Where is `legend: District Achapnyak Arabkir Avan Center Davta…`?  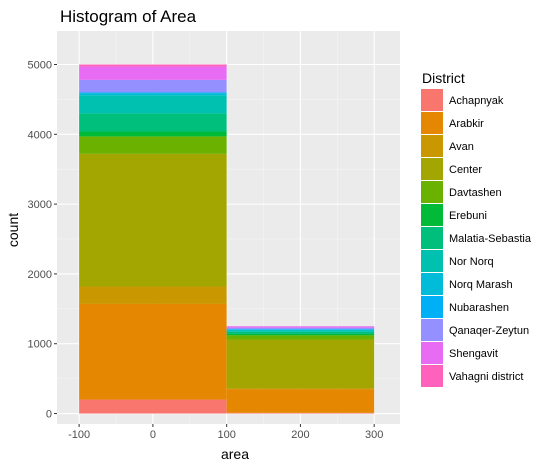
legend: District Achapnyak Arabkir Avan Center Davta… is located at coordinates (476, 228).